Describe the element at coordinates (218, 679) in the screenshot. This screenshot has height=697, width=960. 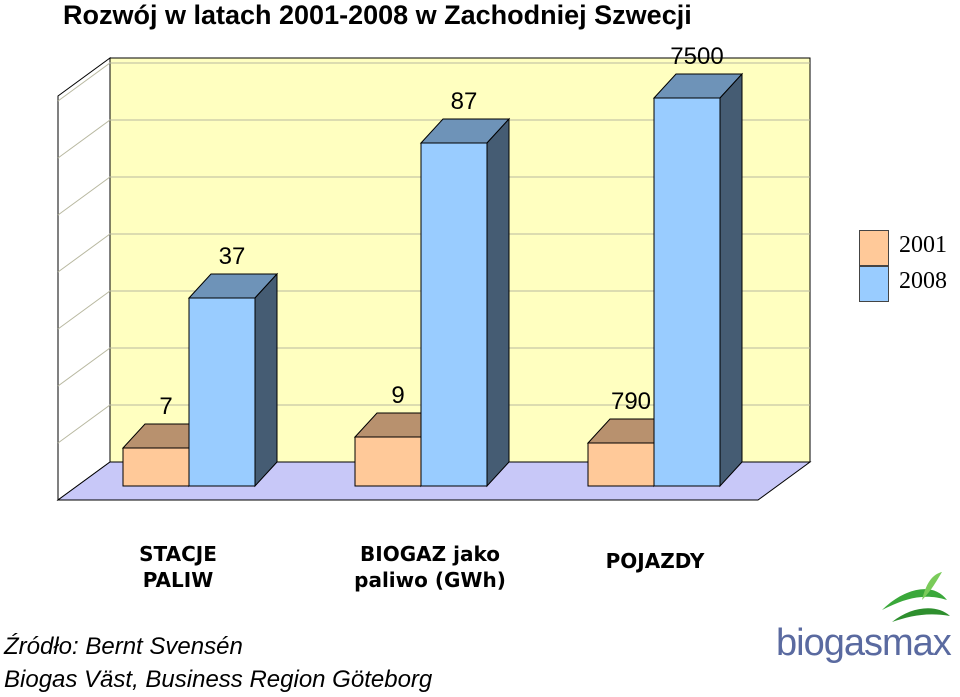
I see `source-line-2: Biogas Väst, Business Region Göteborg` at that location.